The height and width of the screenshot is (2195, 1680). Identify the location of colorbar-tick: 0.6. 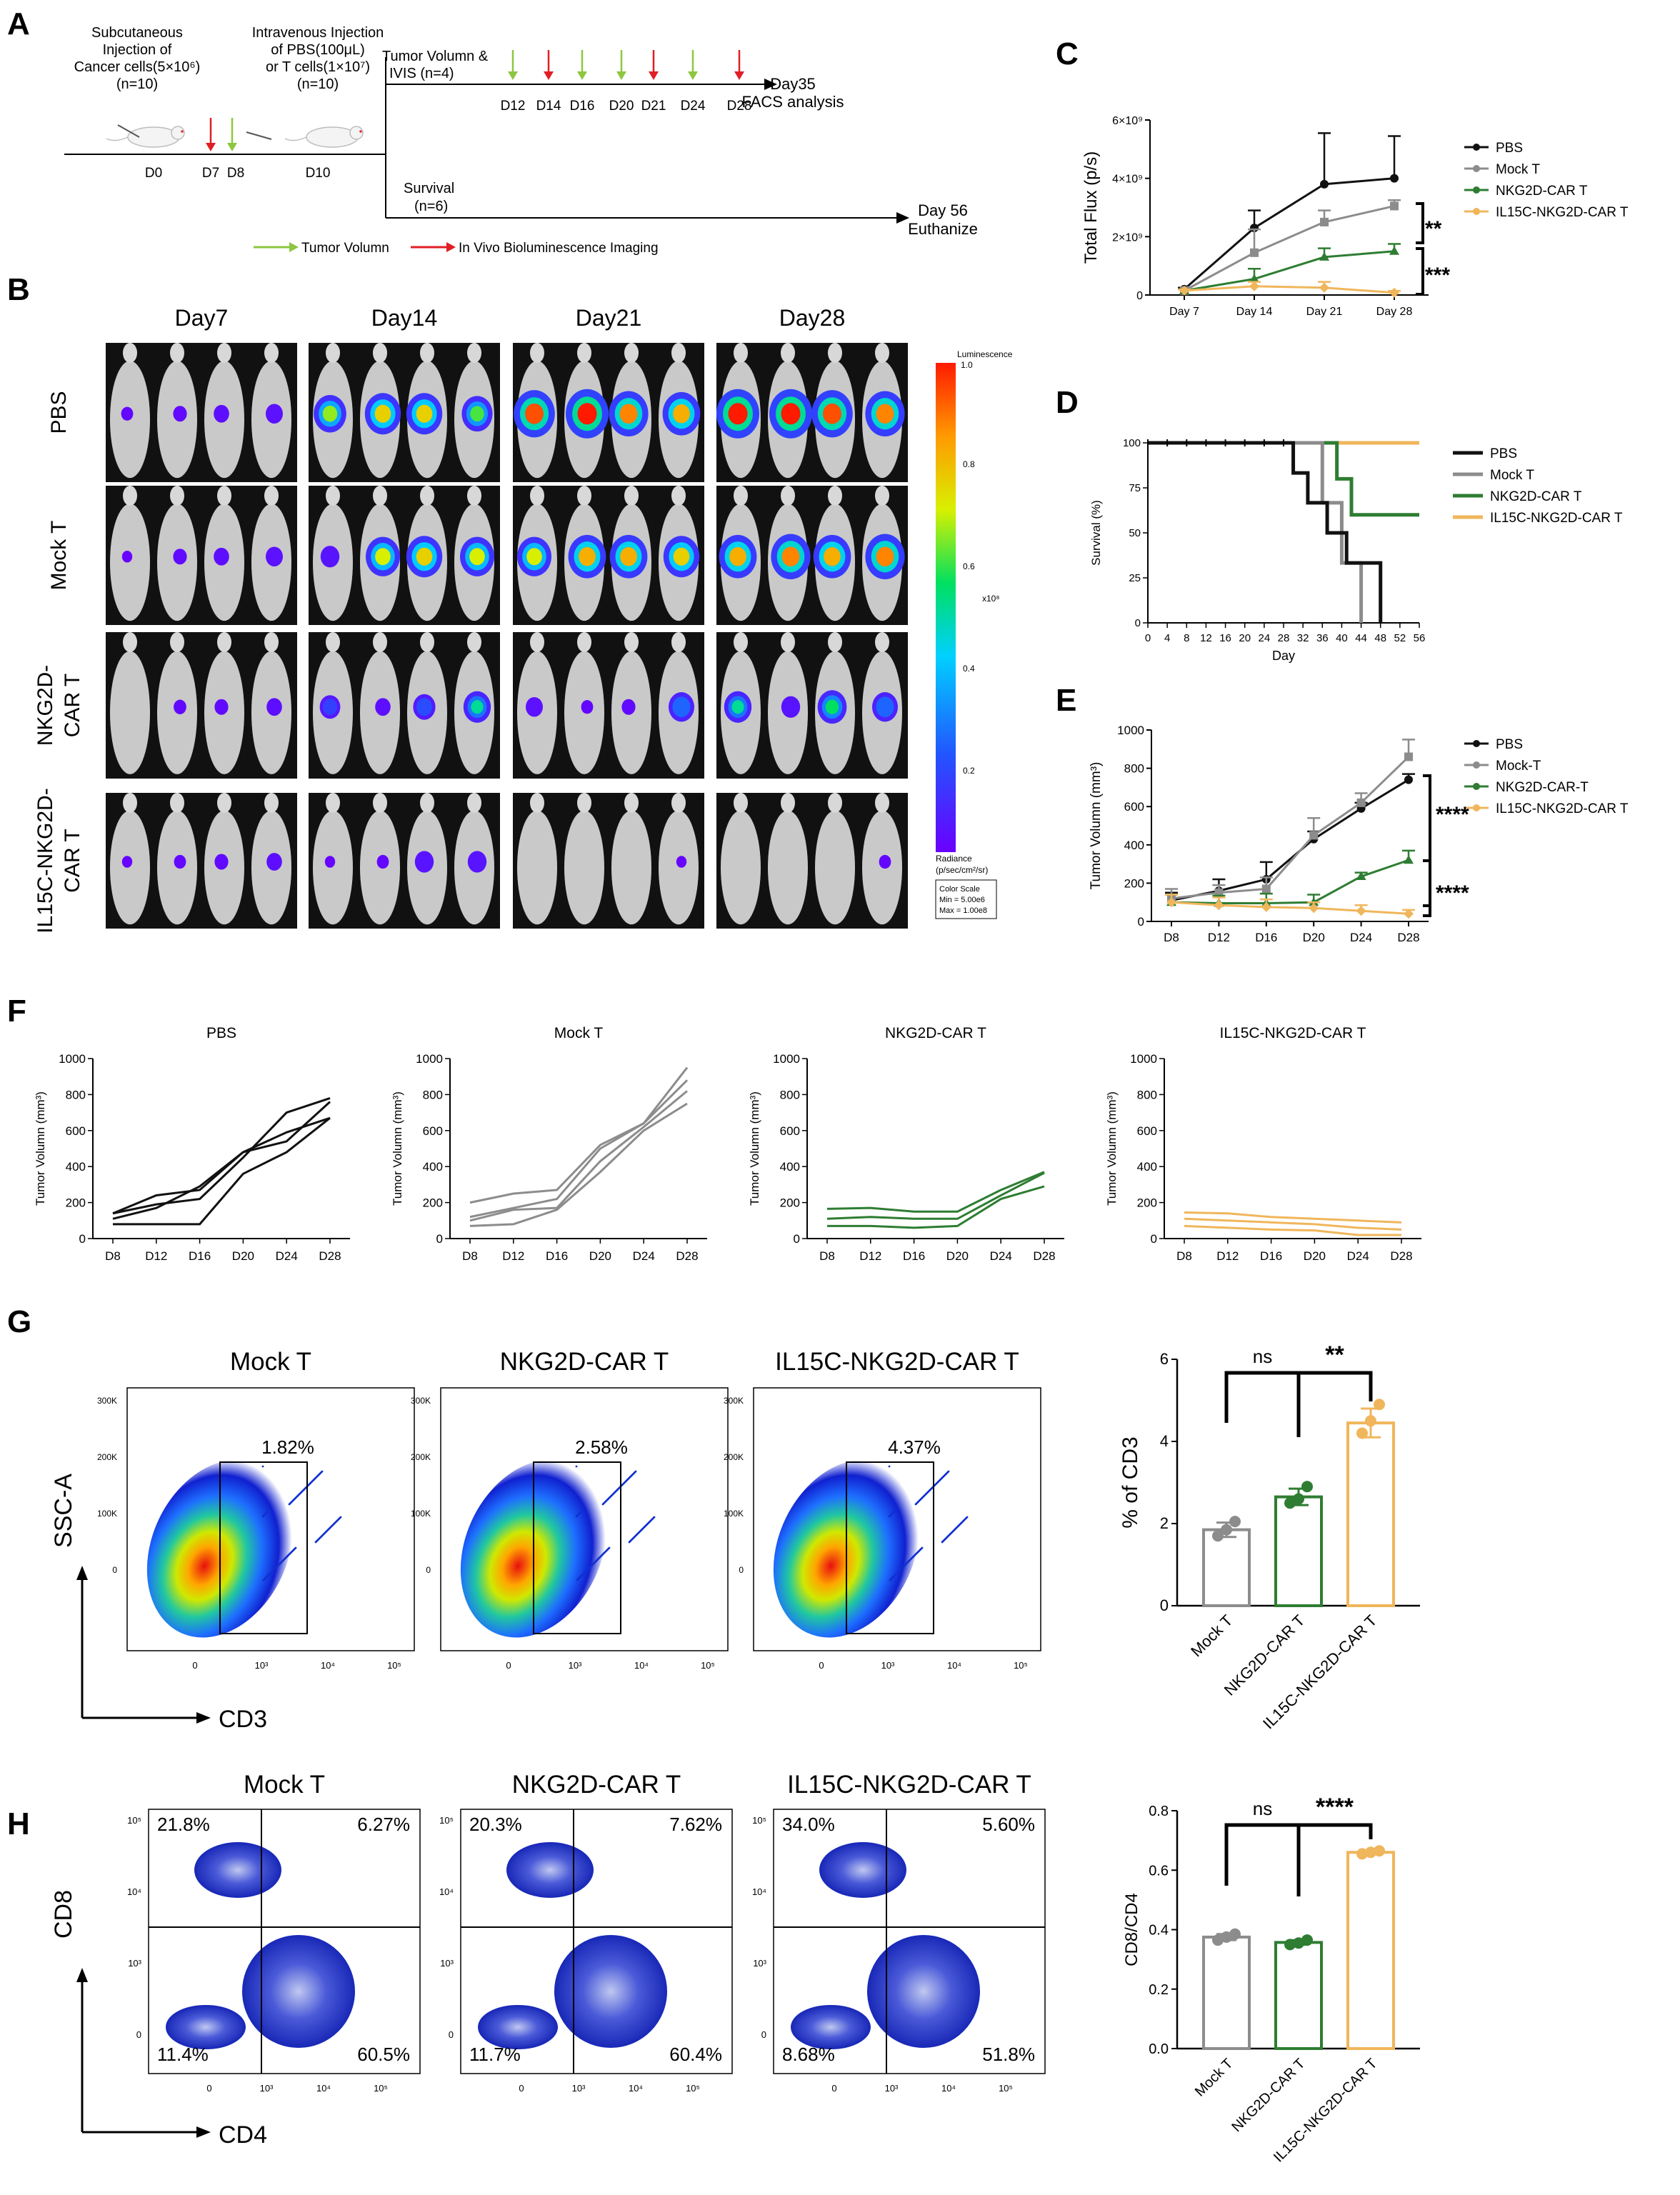
(969, 566).